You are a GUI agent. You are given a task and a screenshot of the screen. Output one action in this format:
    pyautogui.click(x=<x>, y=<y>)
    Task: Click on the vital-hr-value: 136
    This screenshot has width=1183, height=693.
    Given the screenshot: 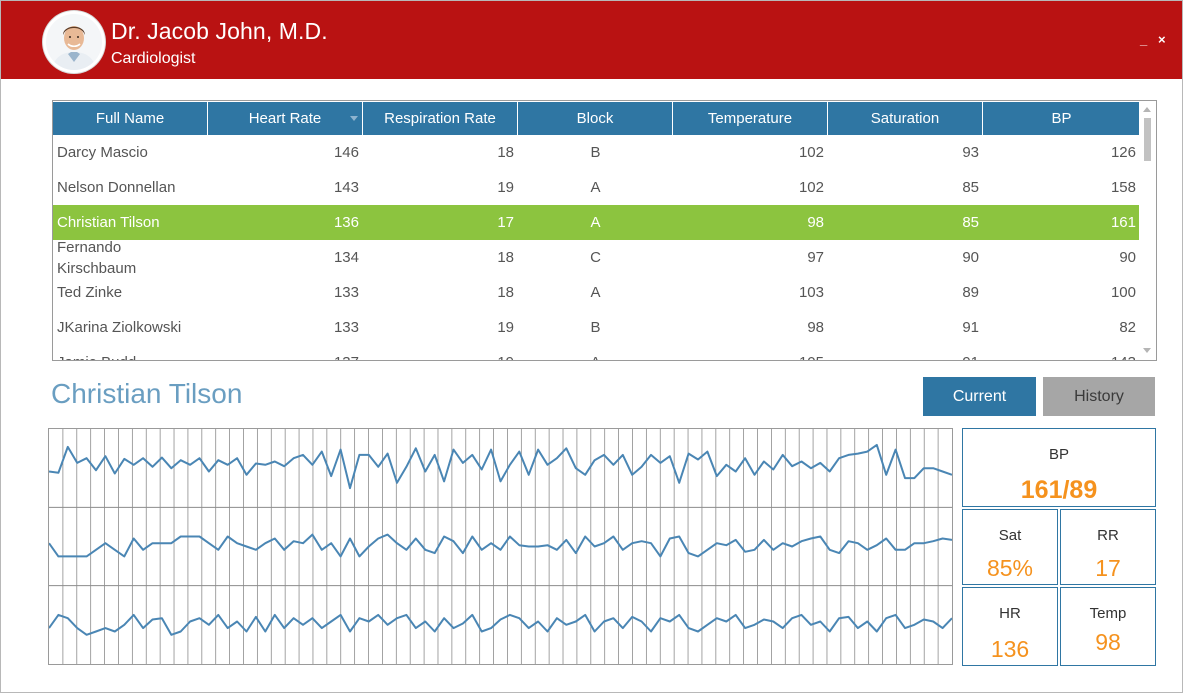 What is the action you would take?
    pyautogui.click(x=1010, y=649)
    